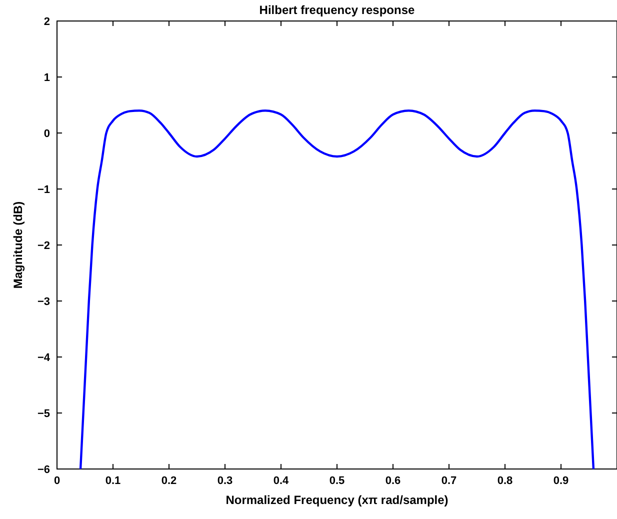  Describe the element at coordinates (43, 470) in the screenshot. I see `y-tick-label: −6` at that location.